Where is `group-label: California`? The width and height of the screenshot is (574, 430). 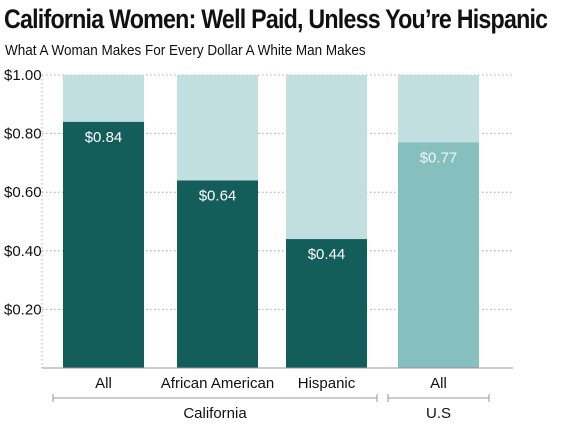
group-label: California is located at coordinates (215, 413).